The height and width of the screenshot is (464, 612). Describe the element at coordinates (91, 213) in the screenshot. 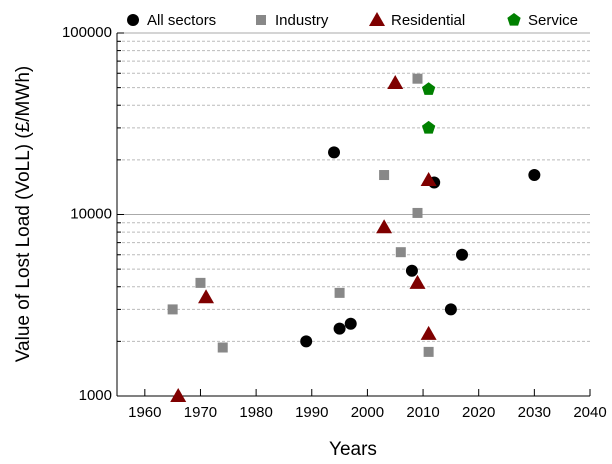

I see `y-tick-label: 10000` at that location.